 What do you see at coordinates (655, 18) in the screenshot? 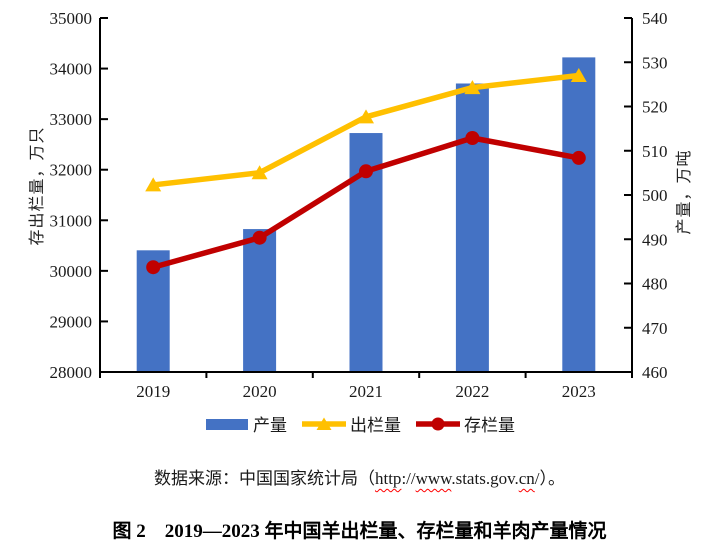
I see `right-tick-label: 540` at bounding box center [655, 18].